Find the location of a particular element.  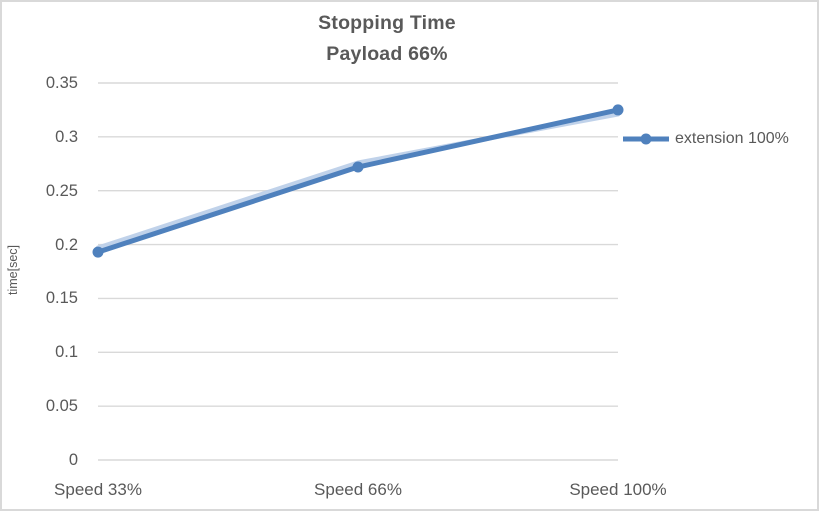

y-tick-label: 0.35 is located at coordinates (61, 83).